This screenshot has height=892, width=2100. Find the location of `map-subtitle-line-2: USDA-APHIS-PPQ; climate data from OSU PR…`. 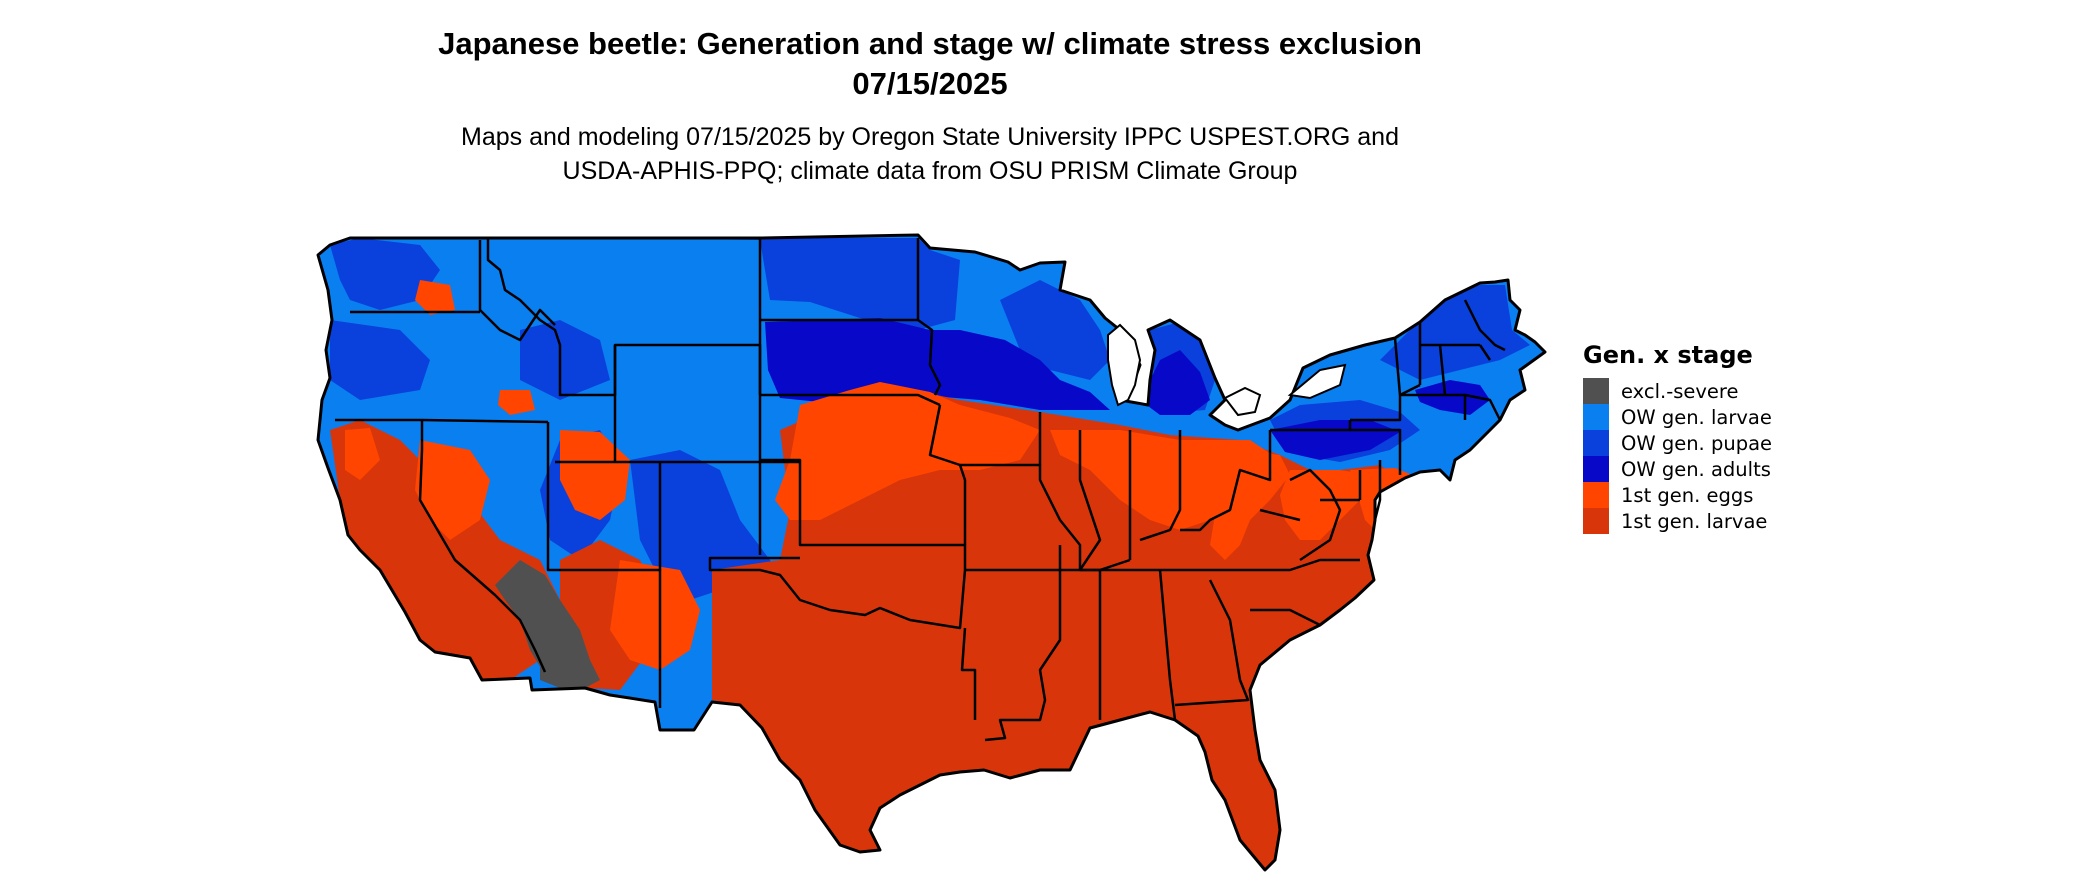

map-subtitle-line-2: USDA-APHIS-PPQ; climate data from OSU PR… is located at coordinates (930, 171).